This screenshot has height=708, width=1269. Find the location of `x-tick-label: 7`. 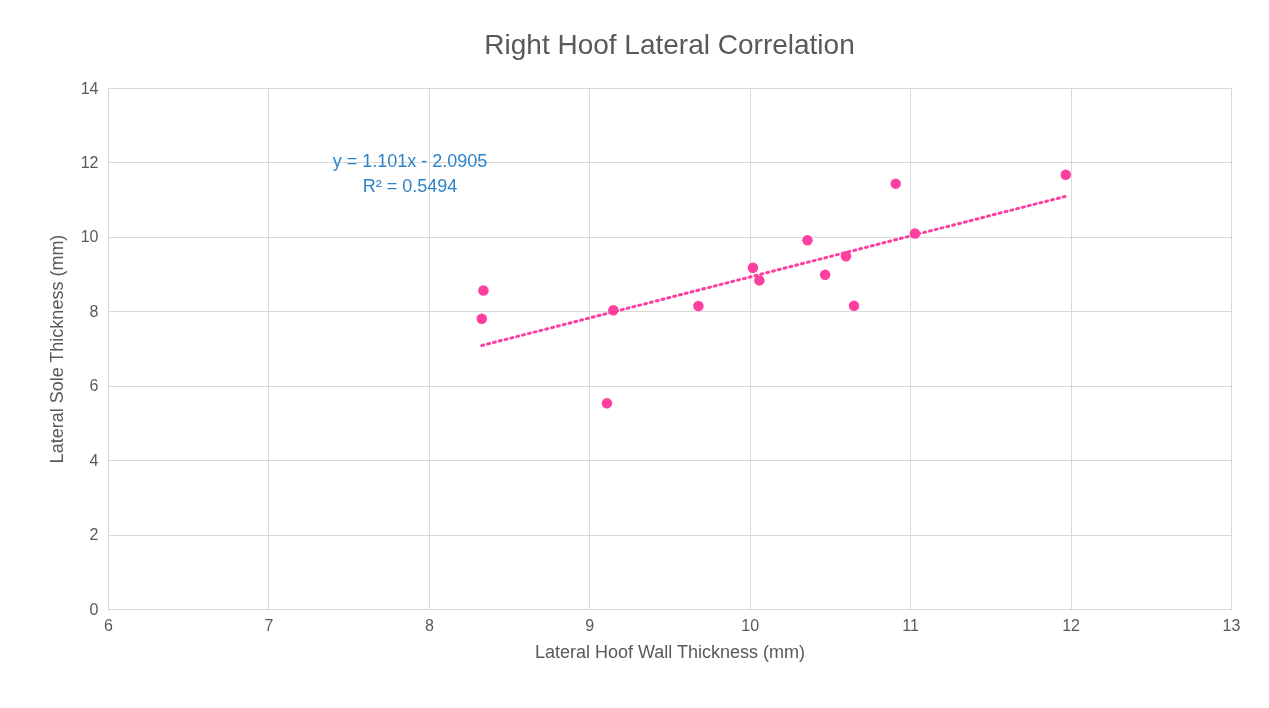

x-tick-label: 7 is located at coordinates (269, 625).